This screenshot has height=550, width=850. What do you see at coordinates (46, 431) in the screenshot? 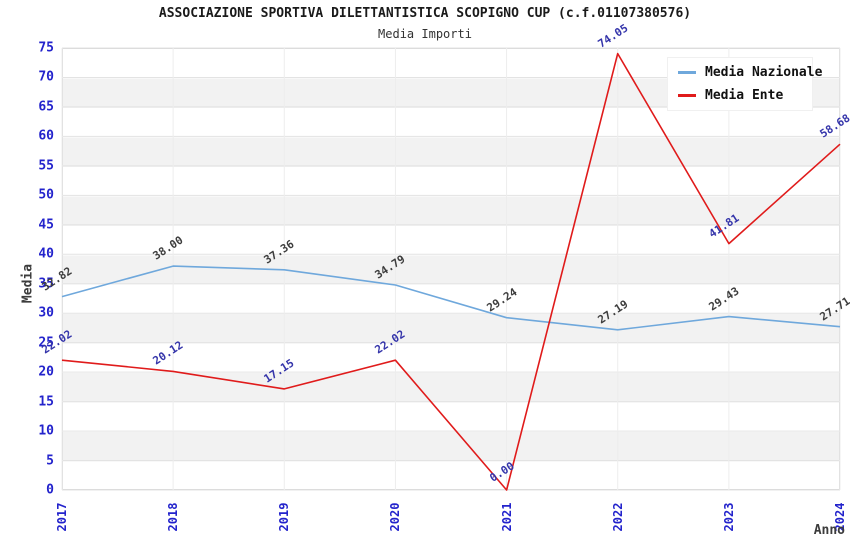
I see `y-tick-label: 10` at bounding box center [46, 431].